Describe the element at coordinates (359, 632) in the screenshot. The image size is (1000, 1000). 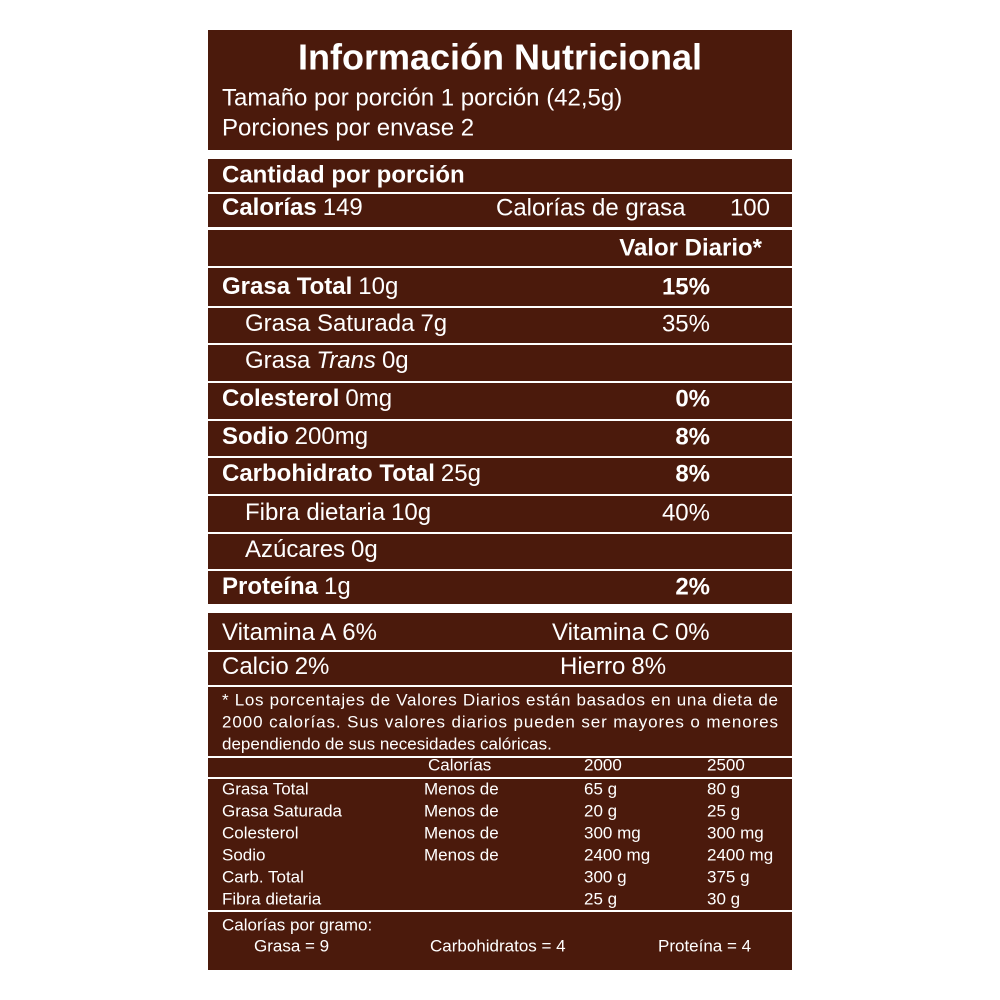
I see `vitamin-dv: 6%` at that location.